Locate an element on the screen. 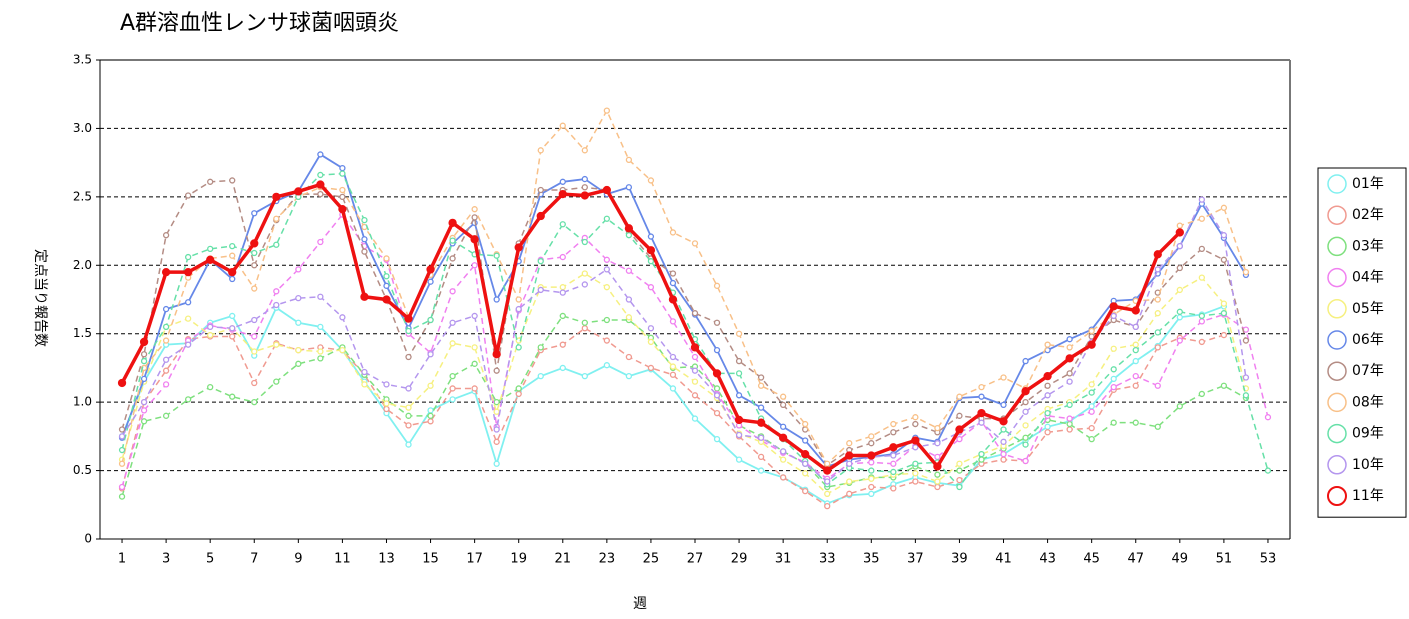 The width and height of the screenshot is (1409, 619). x-tick-label: 47 is located at coordinates (1135, 559).